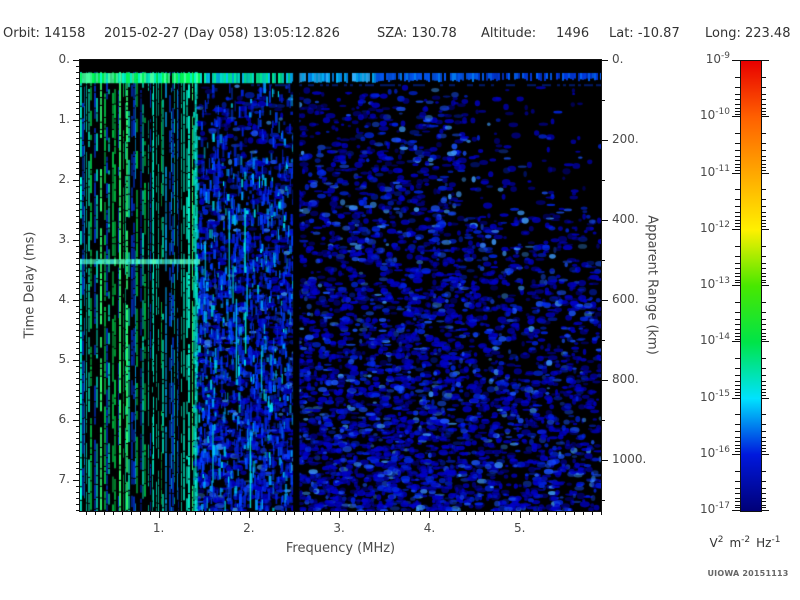  I want to click on colorbar-tick-label: 10-12, so click(715, 227).